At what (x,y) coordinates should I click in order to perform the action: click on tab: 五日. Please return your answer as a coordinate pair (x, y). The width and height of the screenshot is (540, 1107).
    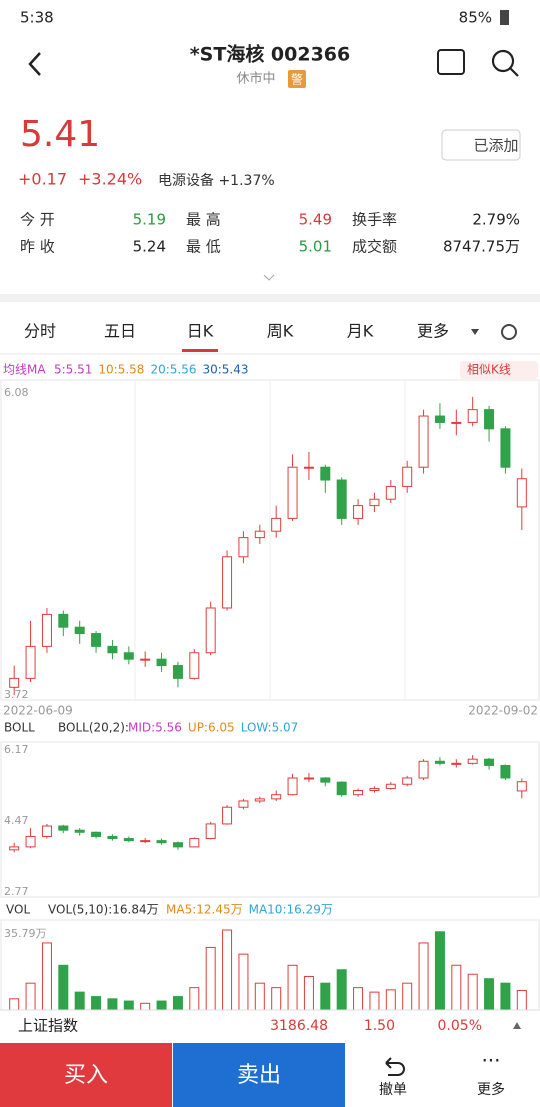
    Looking at the image, I should click on (120, 331).